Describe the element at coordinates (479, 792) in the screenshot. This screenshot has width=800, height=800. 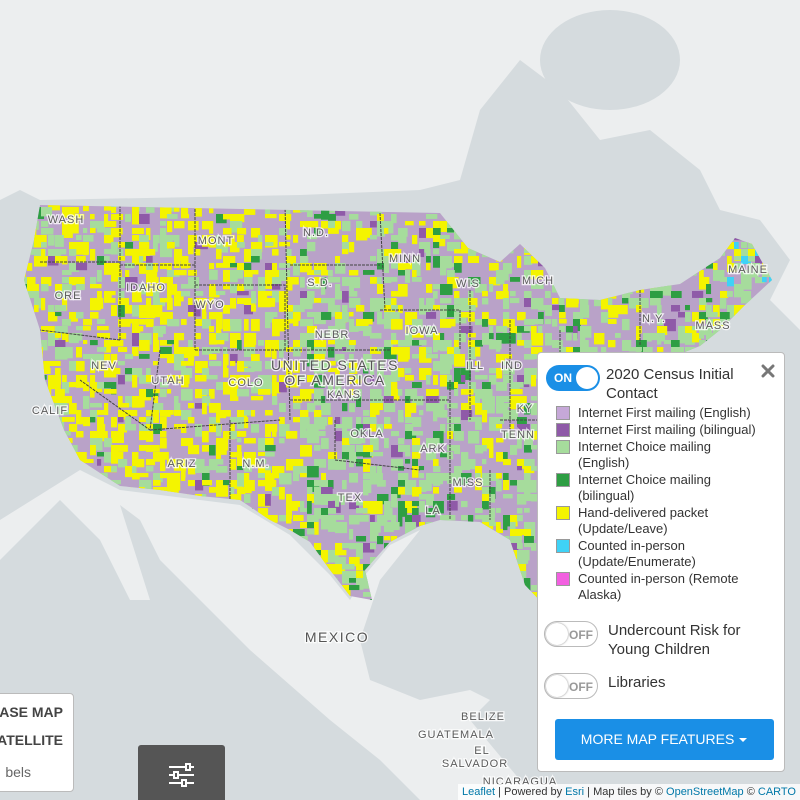
I see `attribution-link: Leaflet` at that location.